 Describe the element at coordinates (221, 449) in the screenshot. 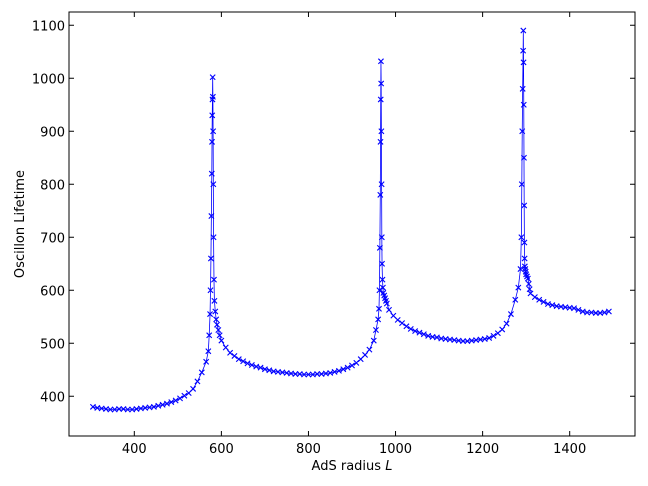

I see `x-tick-label: 600` at that location.